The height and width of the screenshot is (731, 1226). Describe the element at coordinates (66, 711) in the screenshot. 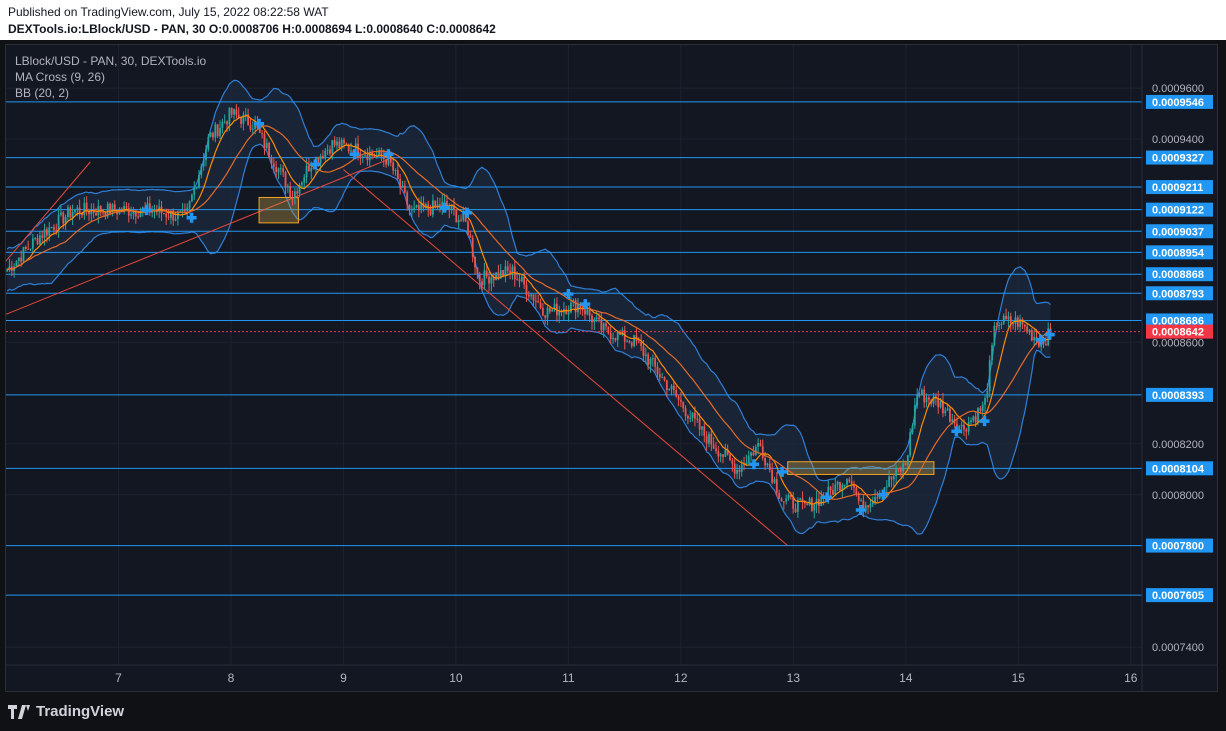

I see `tradingview-footer: TradingView` at that location.